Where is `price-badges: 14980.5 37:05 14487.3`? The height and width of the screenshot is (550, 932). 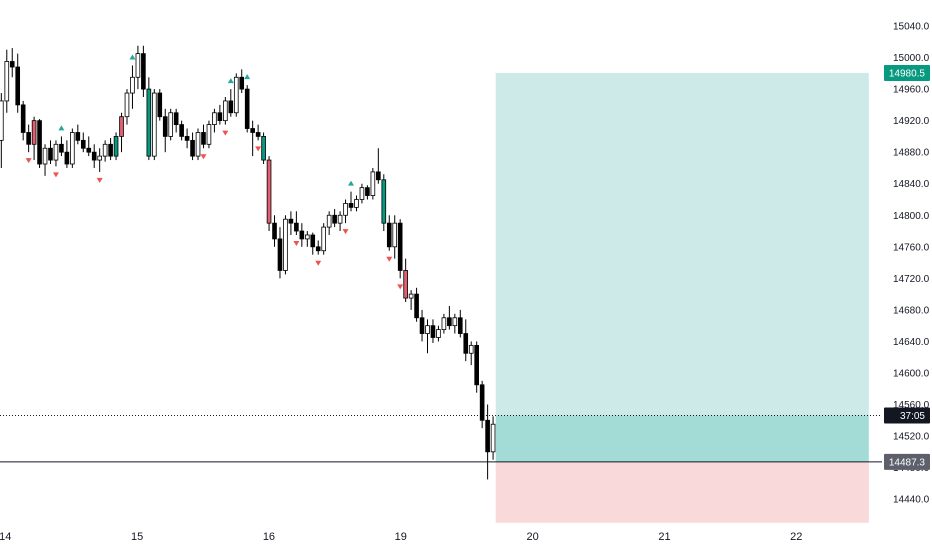
price-badges: 14980.5 37:05 14487.3 is located at coordinates (907, 267).